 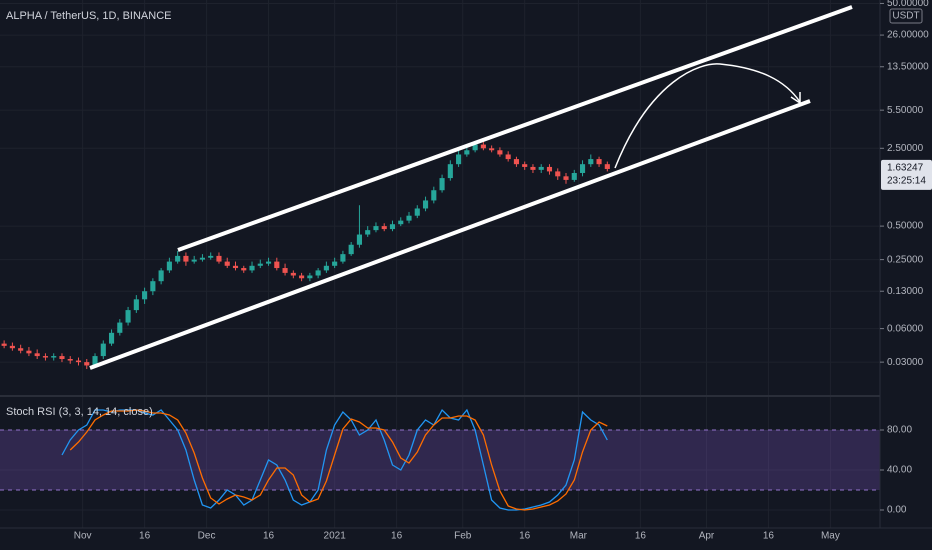 What do you see at coordinates (905, 168) in the screenshot?
I see `last-price-label: 1.63247` at bounding box center [905, 168].